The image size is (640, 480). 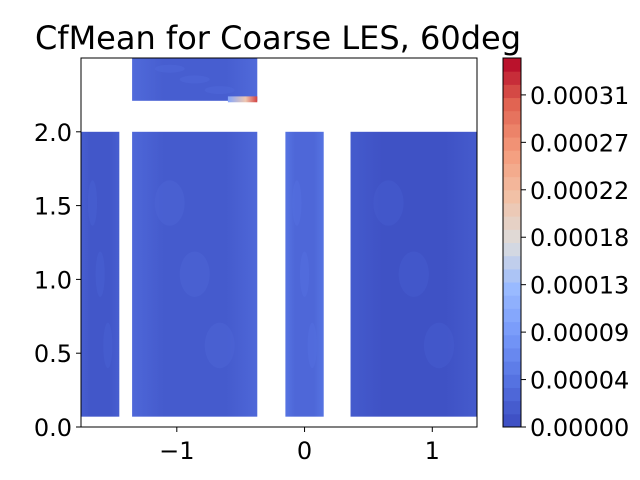 What do you see at coordinates (579, 381) in the screenshot?
I see `colorbar-tick-label: 0.00004` at bounding box center [579, 381].